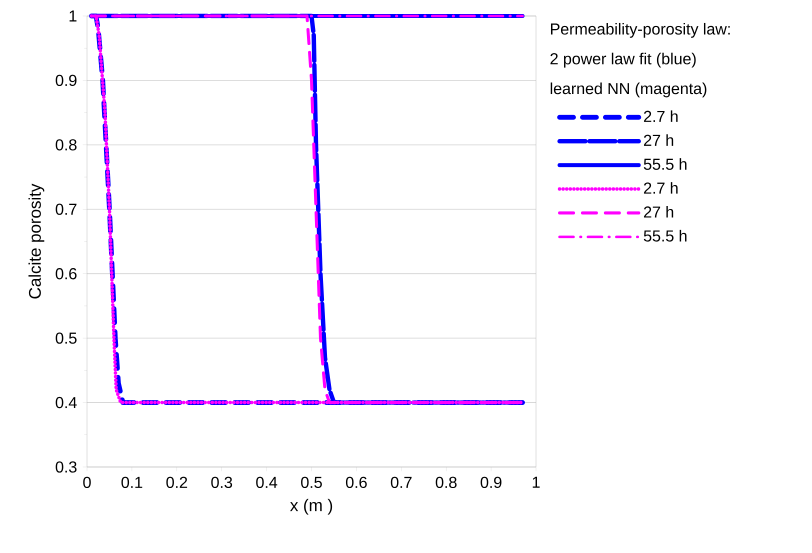  What do you see at coordinates (66, 80) in the screenshot?
I see `y-tick-label: 0.9` at bounding box center [66, 80].